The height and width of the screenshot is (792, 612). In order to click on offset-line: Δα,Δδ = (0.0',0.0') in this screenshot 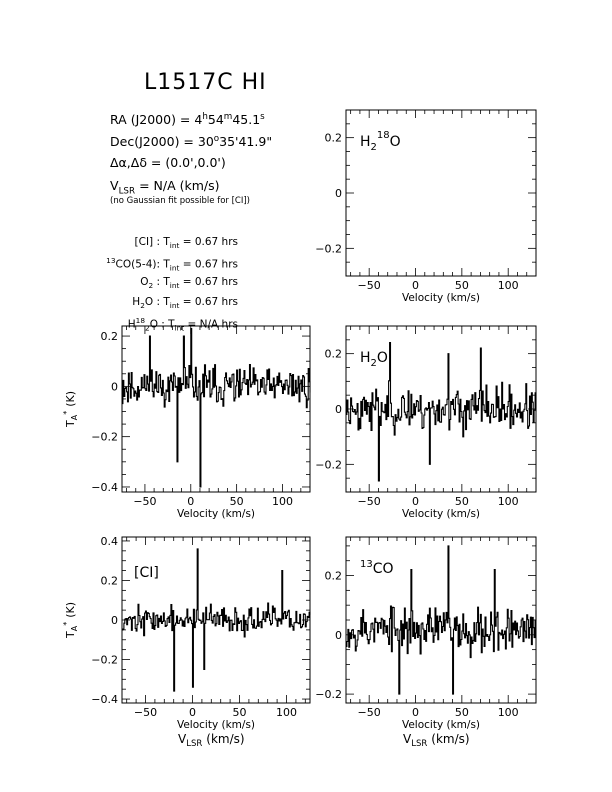, I will do `click(168, 162)`.